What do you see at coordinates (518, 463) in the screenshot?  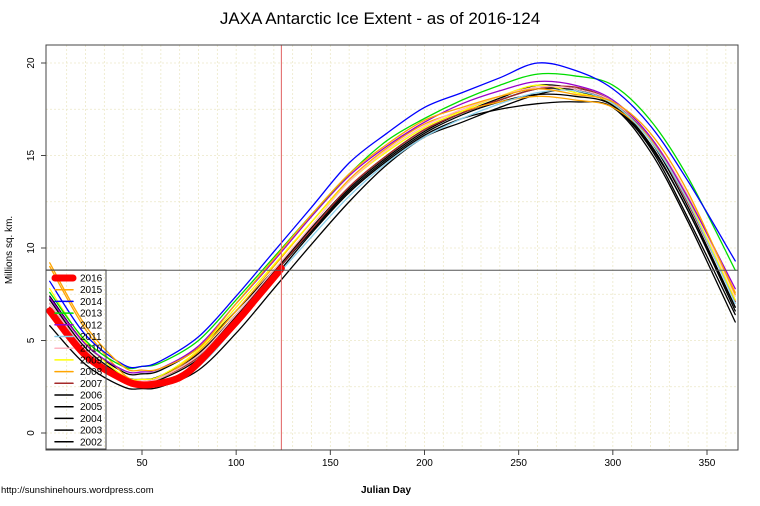 I see `x-tick-label: 250` at bounding box center [518, 463].